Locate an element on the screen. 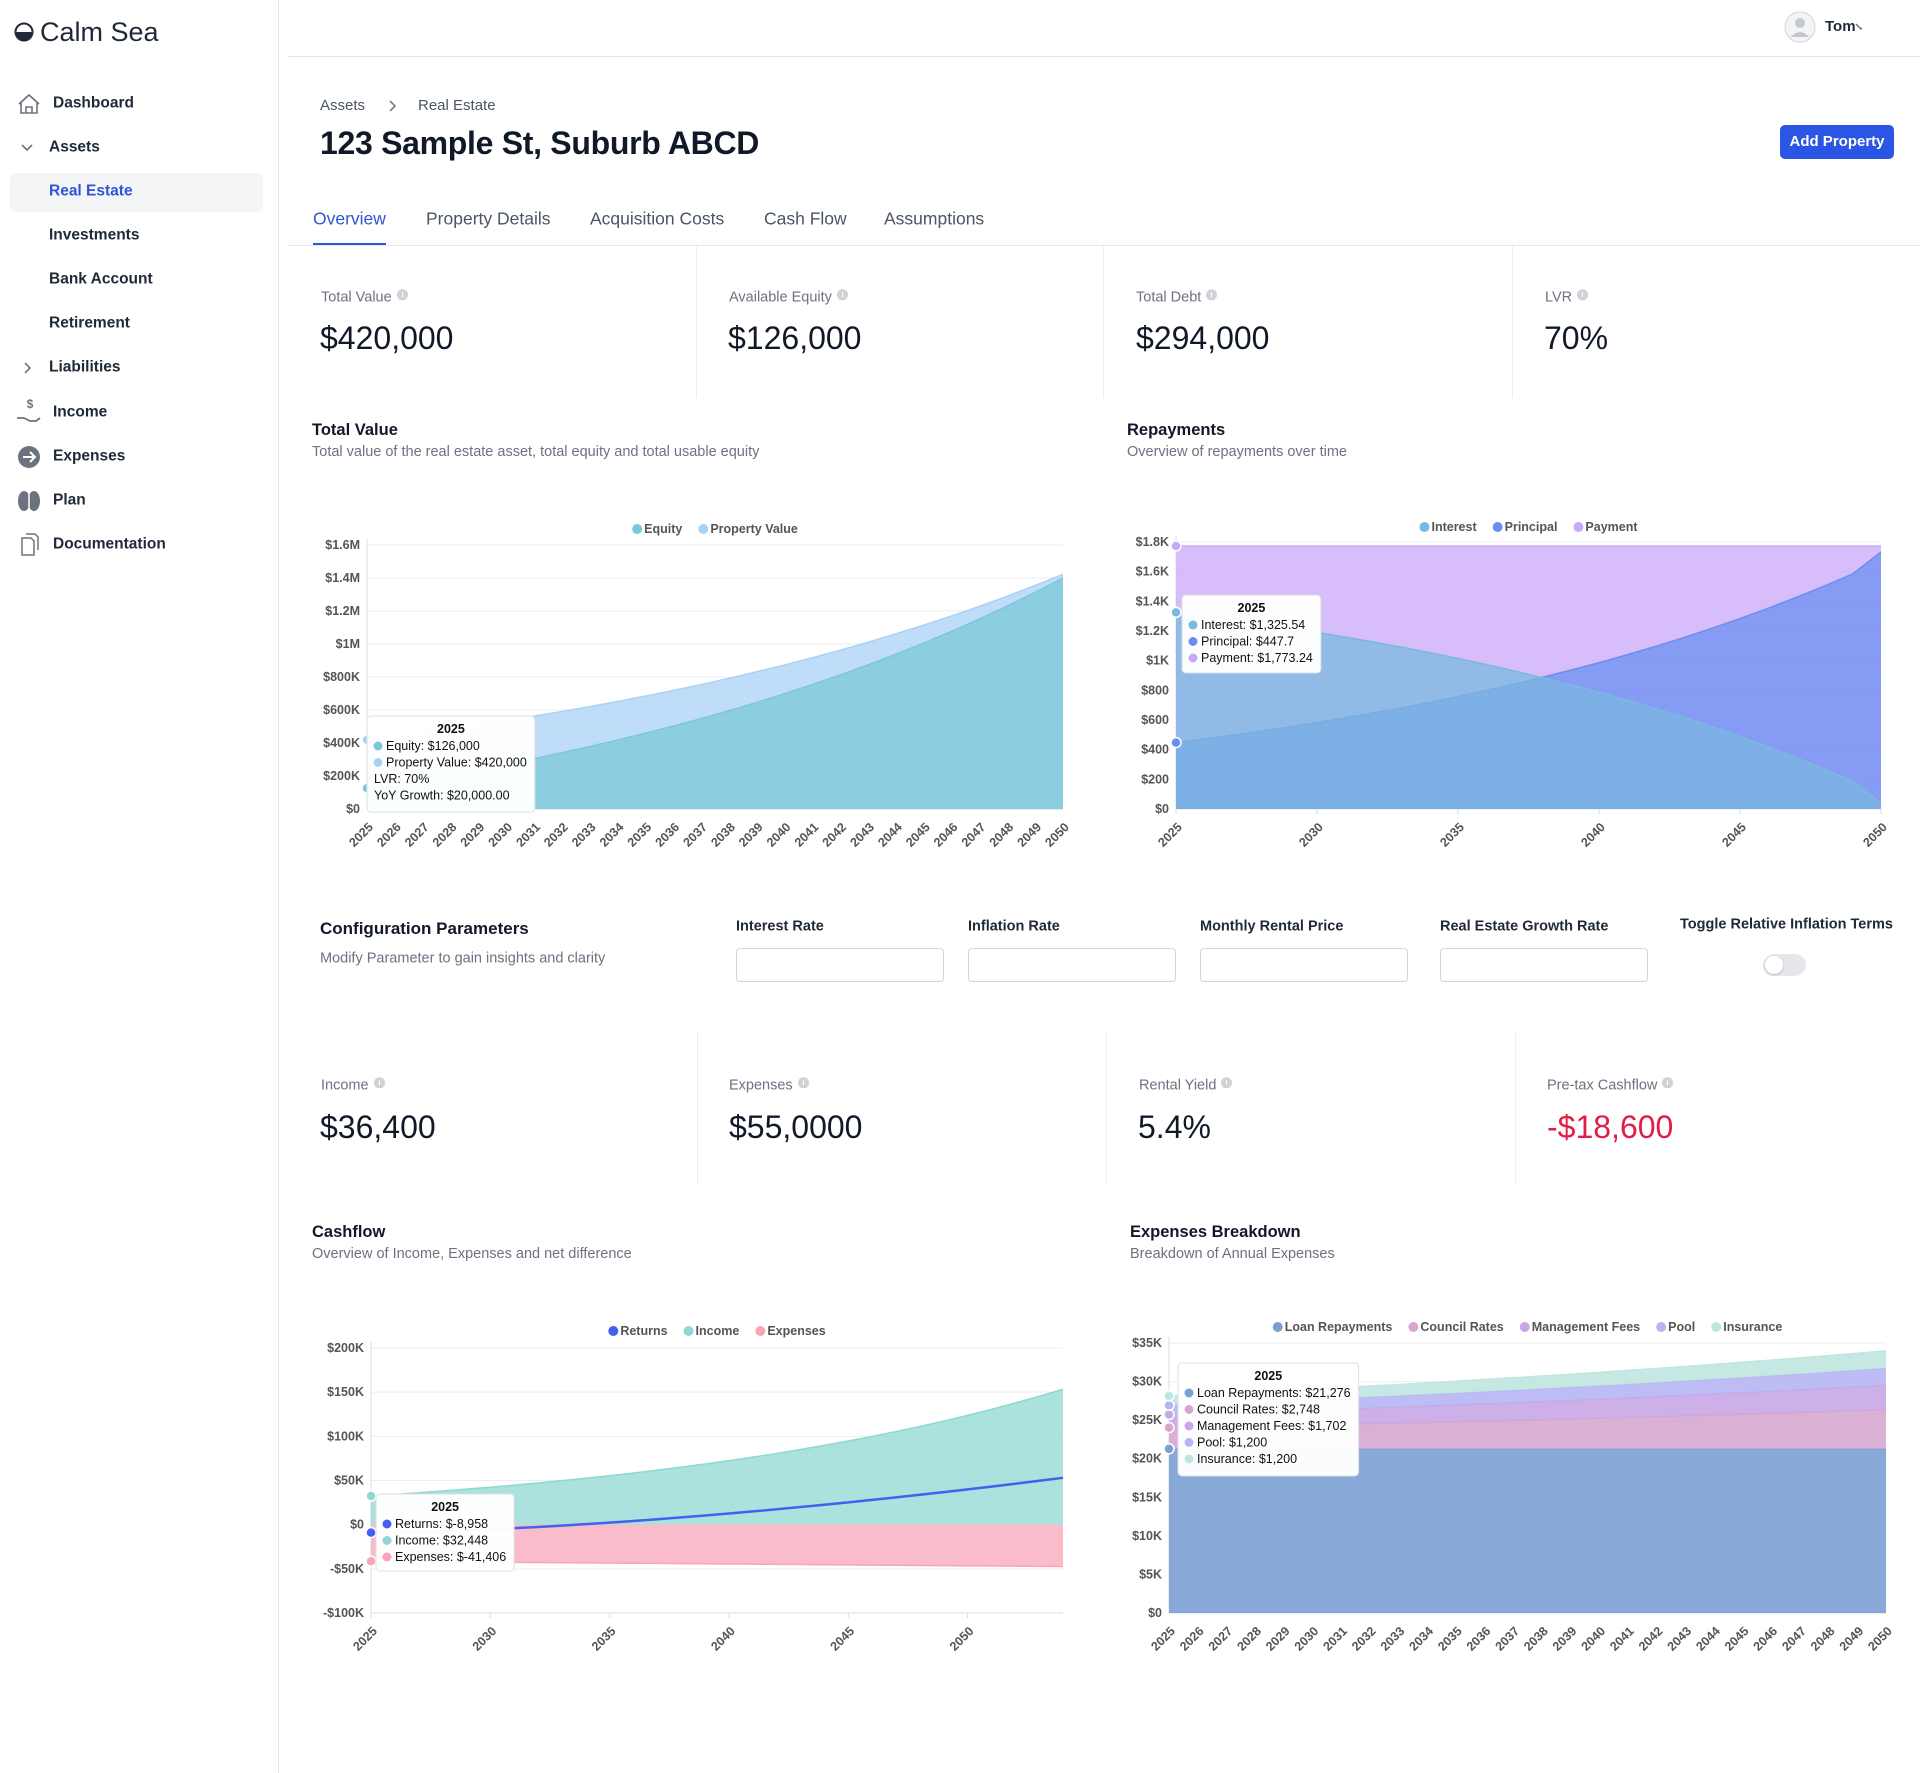  y-tick-label: $15K is located at coordinates (1147, 1497).